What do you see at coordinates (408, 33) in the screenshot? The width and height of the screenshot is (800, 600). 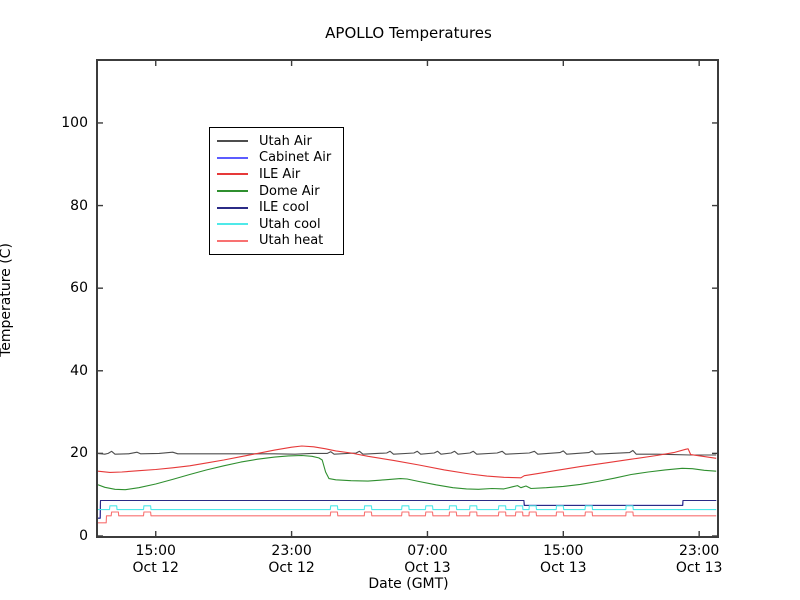 I see `chart-title: APOLLO Temperatures` at bounding box center [408, 33].